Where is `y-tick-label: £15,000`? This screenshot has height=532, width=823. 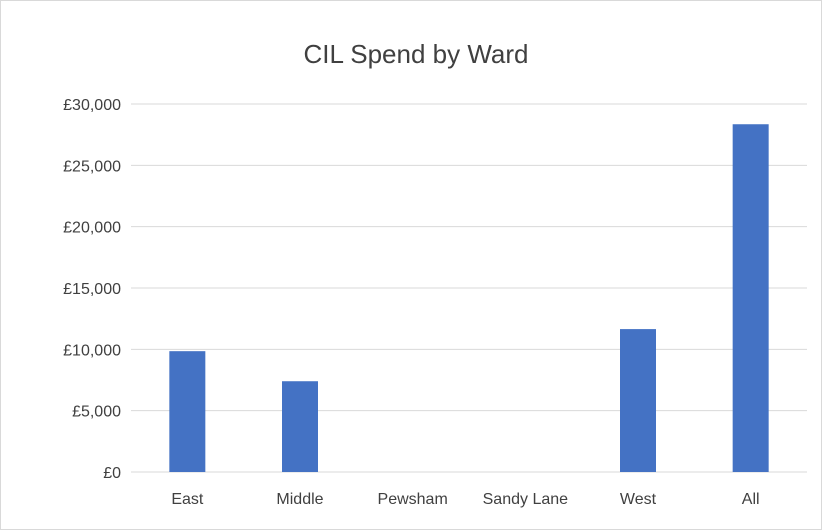
y-tick-label: £15,000 is located at coordinates (92, 289).